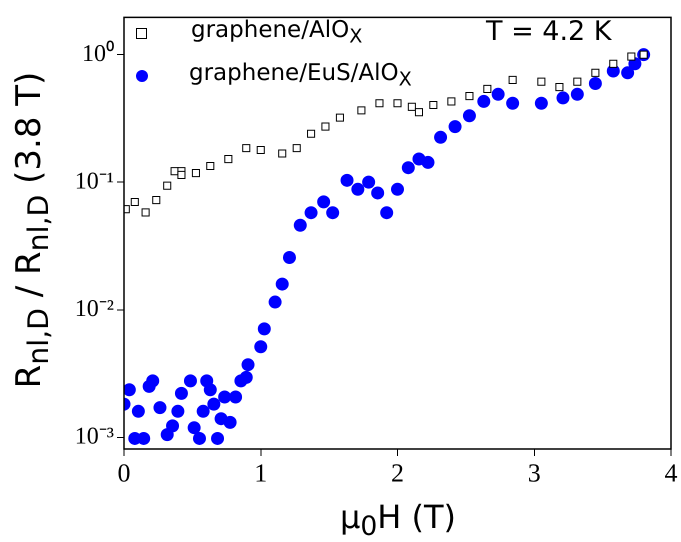  What do you see at coordinates (549, 31) in the screenshot?
I see `annotation: T = 4.2 K` at bounding box center [549, 31].